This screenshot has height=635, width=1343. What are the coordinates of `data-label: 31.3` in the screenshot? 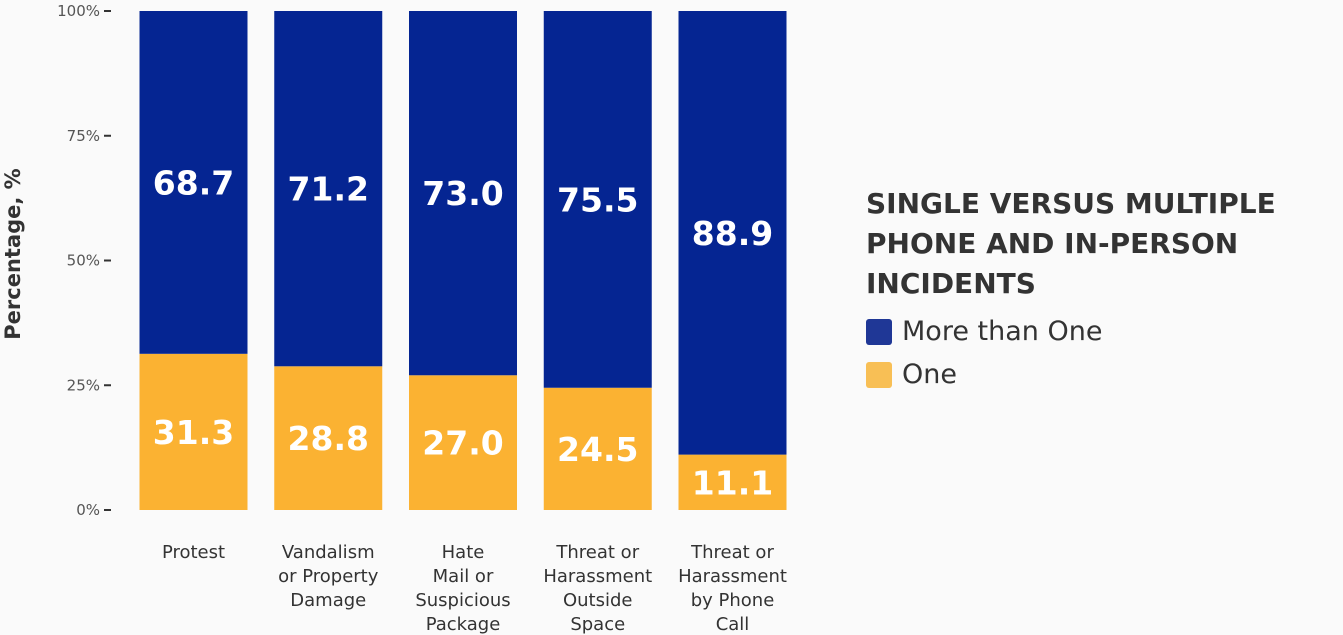 It's located at (193, 432).